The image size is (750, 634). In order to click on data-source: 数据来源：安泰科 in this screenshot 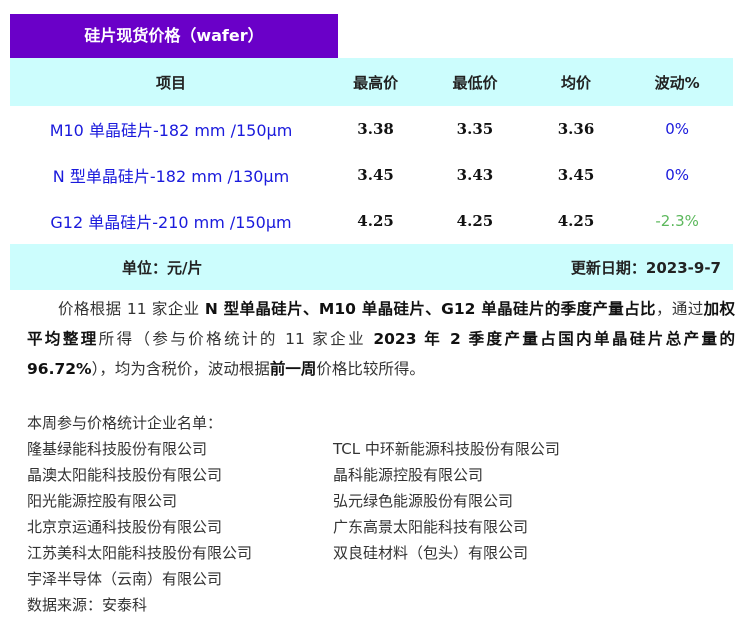, I will do `click(87, 605)`.